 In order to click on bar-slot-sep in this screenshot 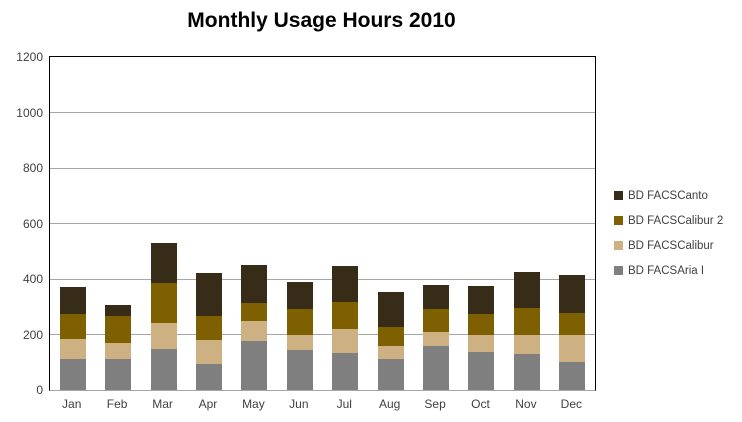, I will do `click(435, 337)`.